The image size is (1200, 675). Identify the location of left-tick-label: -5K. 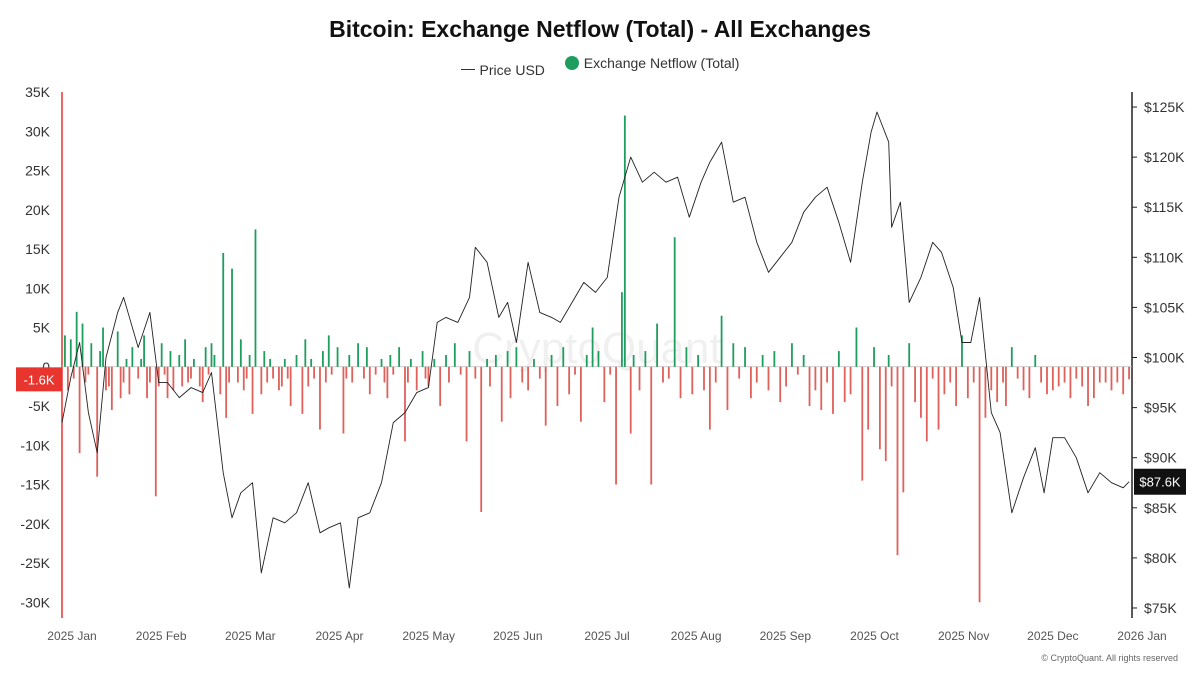
(39, 406).